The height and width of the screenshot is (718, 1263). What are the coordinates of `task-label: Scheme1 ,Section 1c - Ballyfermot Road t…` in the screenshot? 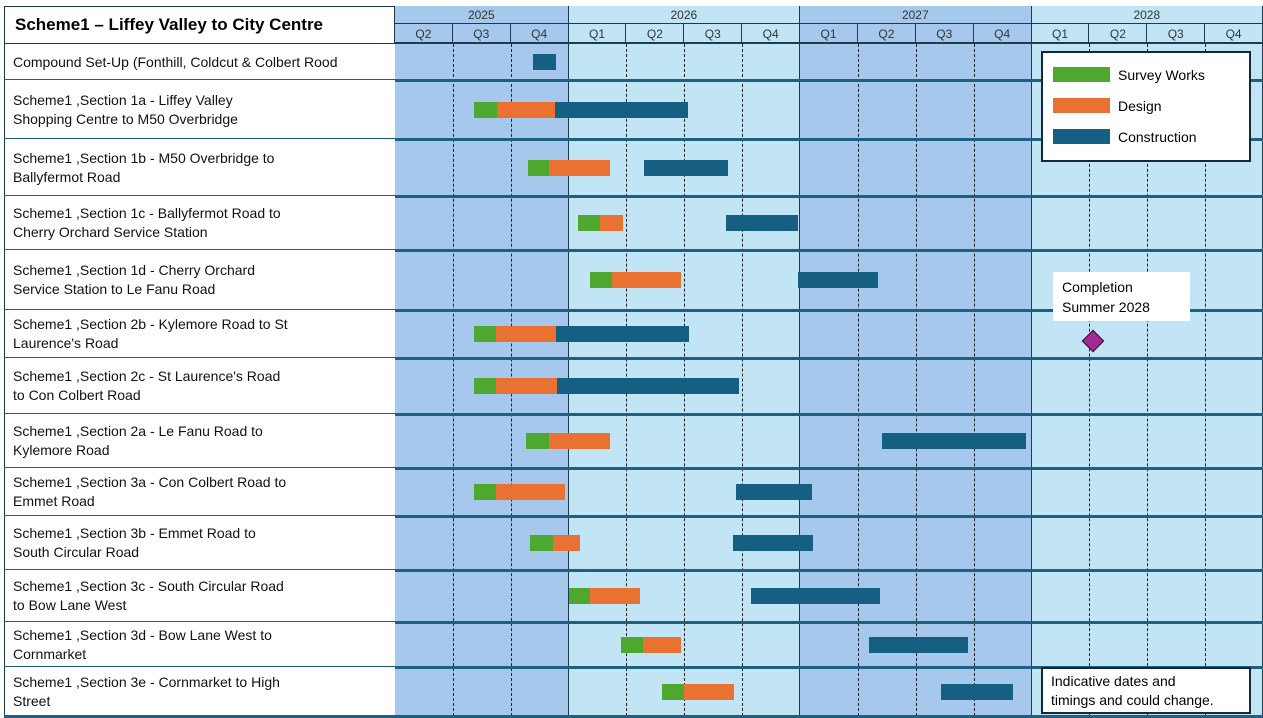 It's located at (199, 223).